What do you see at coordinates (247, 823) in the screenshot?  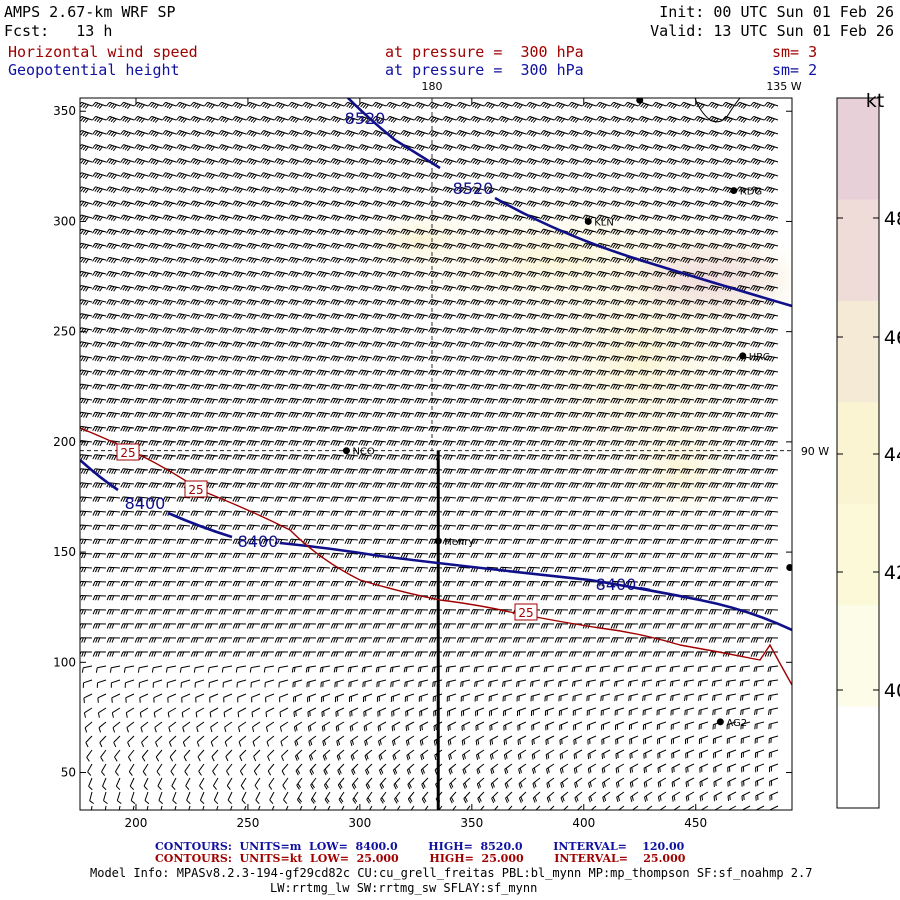 I see `x-tick-label: 250` at bounding box center [247, 823].